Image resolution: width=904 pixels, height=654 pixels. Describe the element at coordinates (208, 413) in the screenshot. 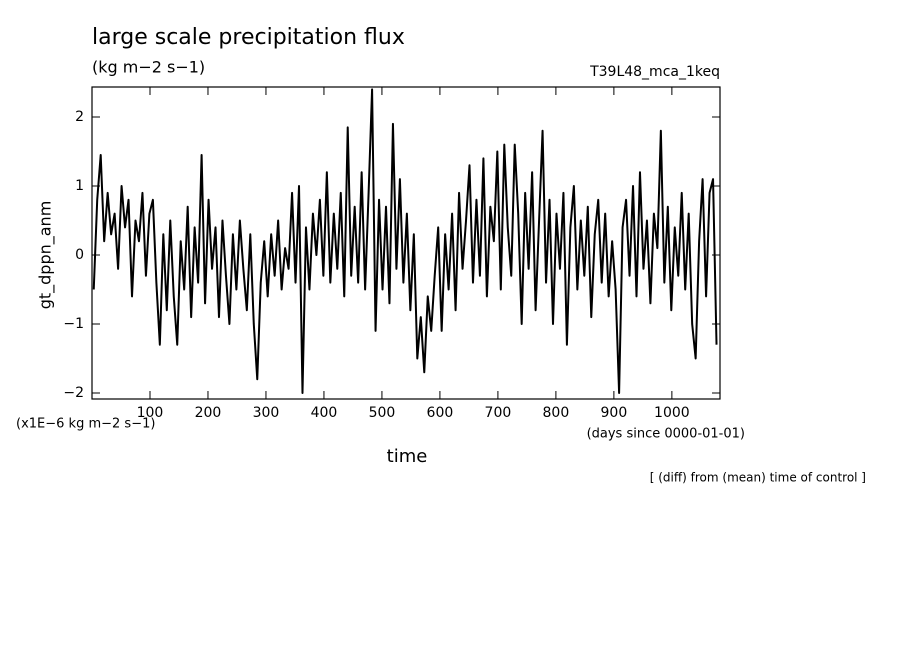

I see `x-tick-label: 200` at that location.